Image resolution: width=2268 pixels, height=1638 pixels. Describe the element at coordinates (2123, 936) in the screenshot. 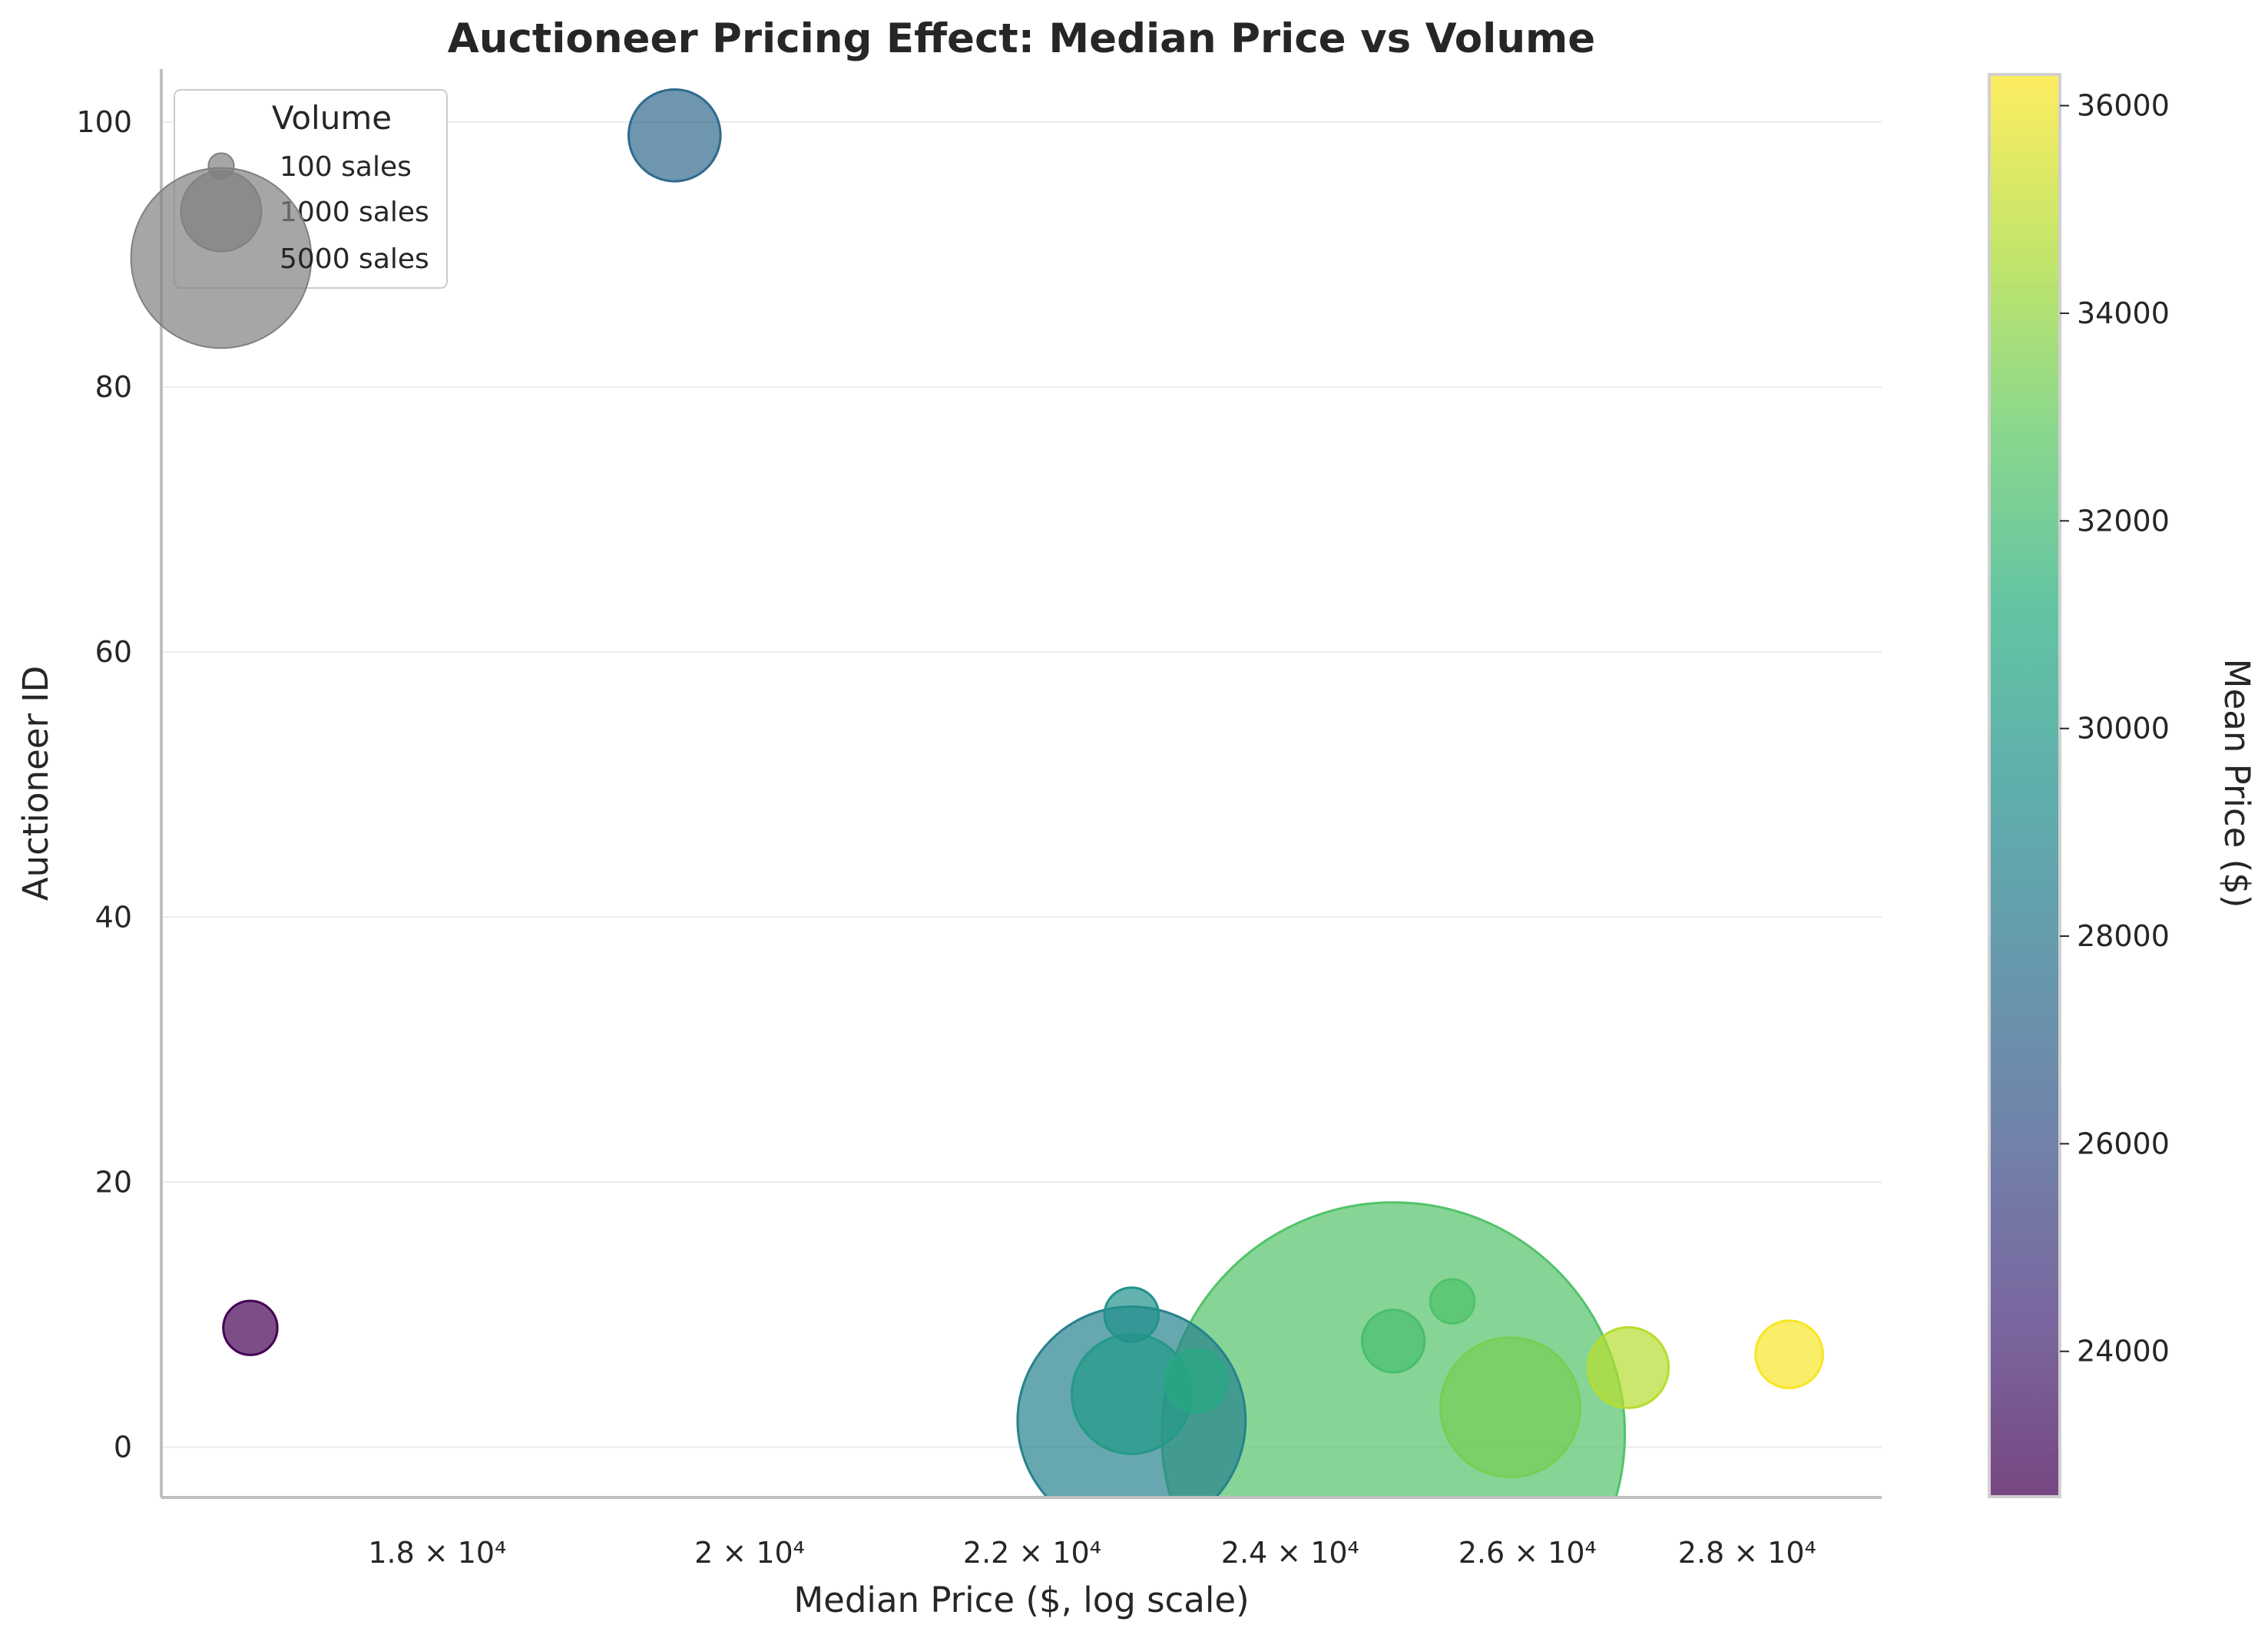

I see `colorbar-tick-label: 28000` at that location.